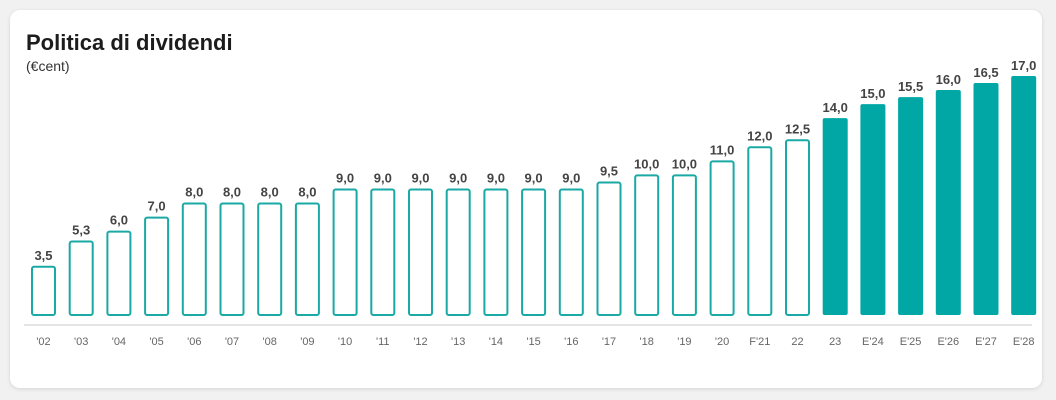  What do you see at coordinates (609, 342) in the screenshot?
I see `x-tick-label-15: '17` at bounding box center [609, 342].